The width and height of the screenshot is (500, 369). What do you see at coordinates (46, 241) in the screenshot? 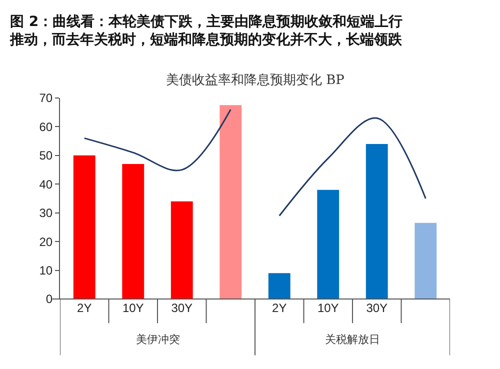
I see `y-tick-label: 20` at bounding box center [46, 241].